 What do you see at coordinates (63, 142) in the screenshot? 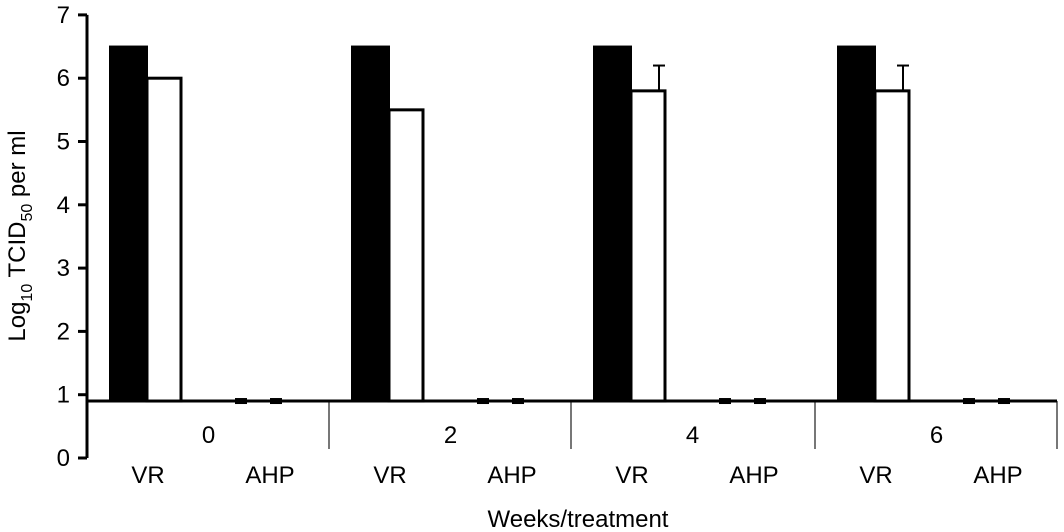
I see `y-tick-label: 5` at bounding box center [63, 142].